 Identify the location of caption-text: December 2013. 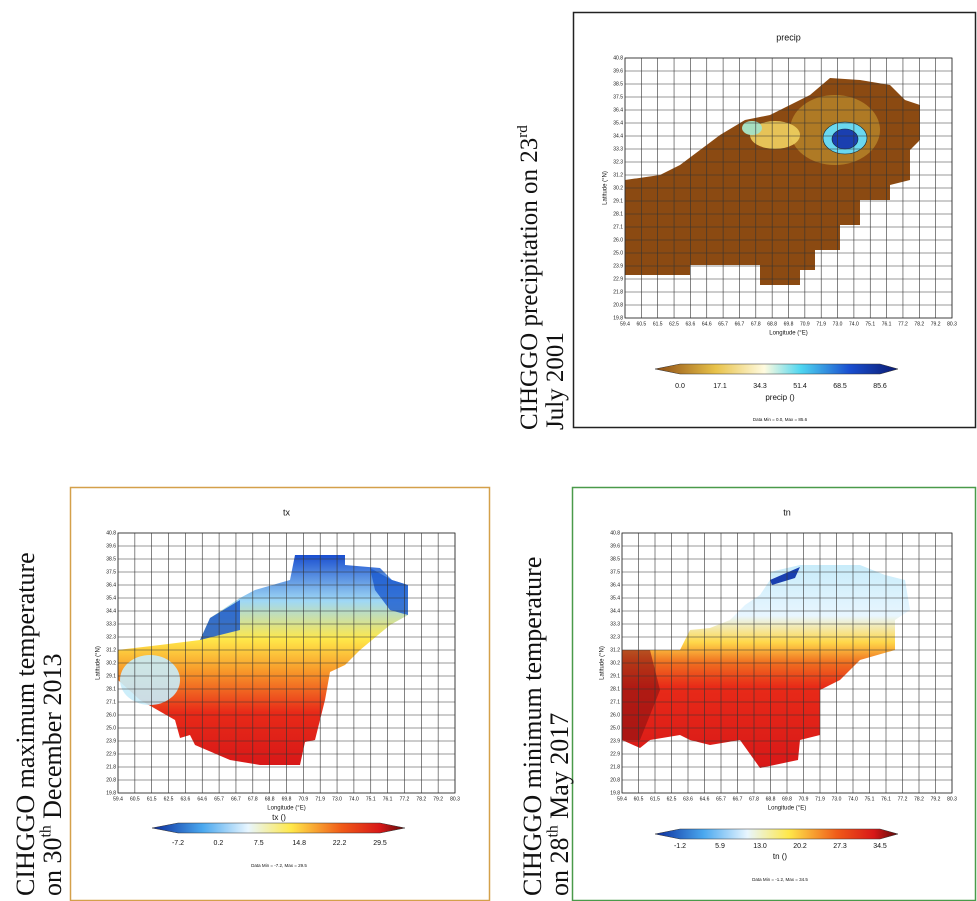
(52, 740).